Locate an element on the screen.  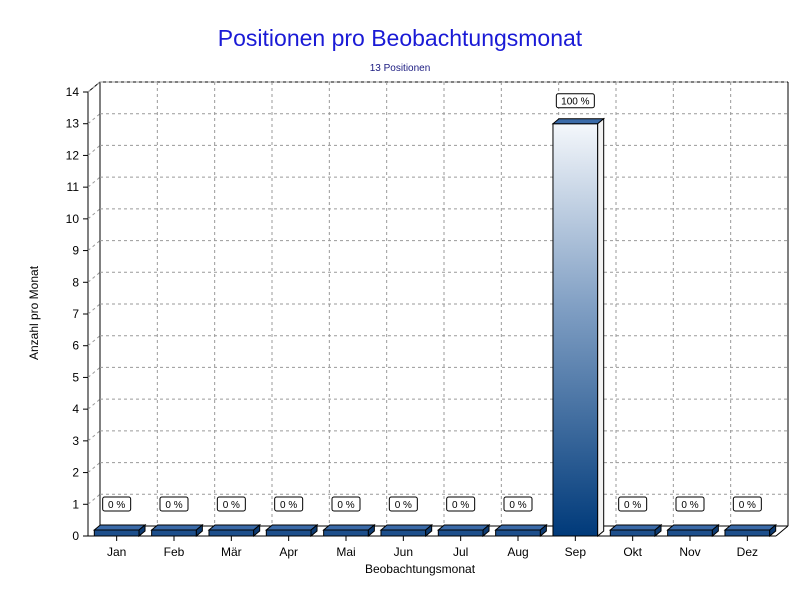
y-tick-label: 13 is located at coordinates (73, 124).